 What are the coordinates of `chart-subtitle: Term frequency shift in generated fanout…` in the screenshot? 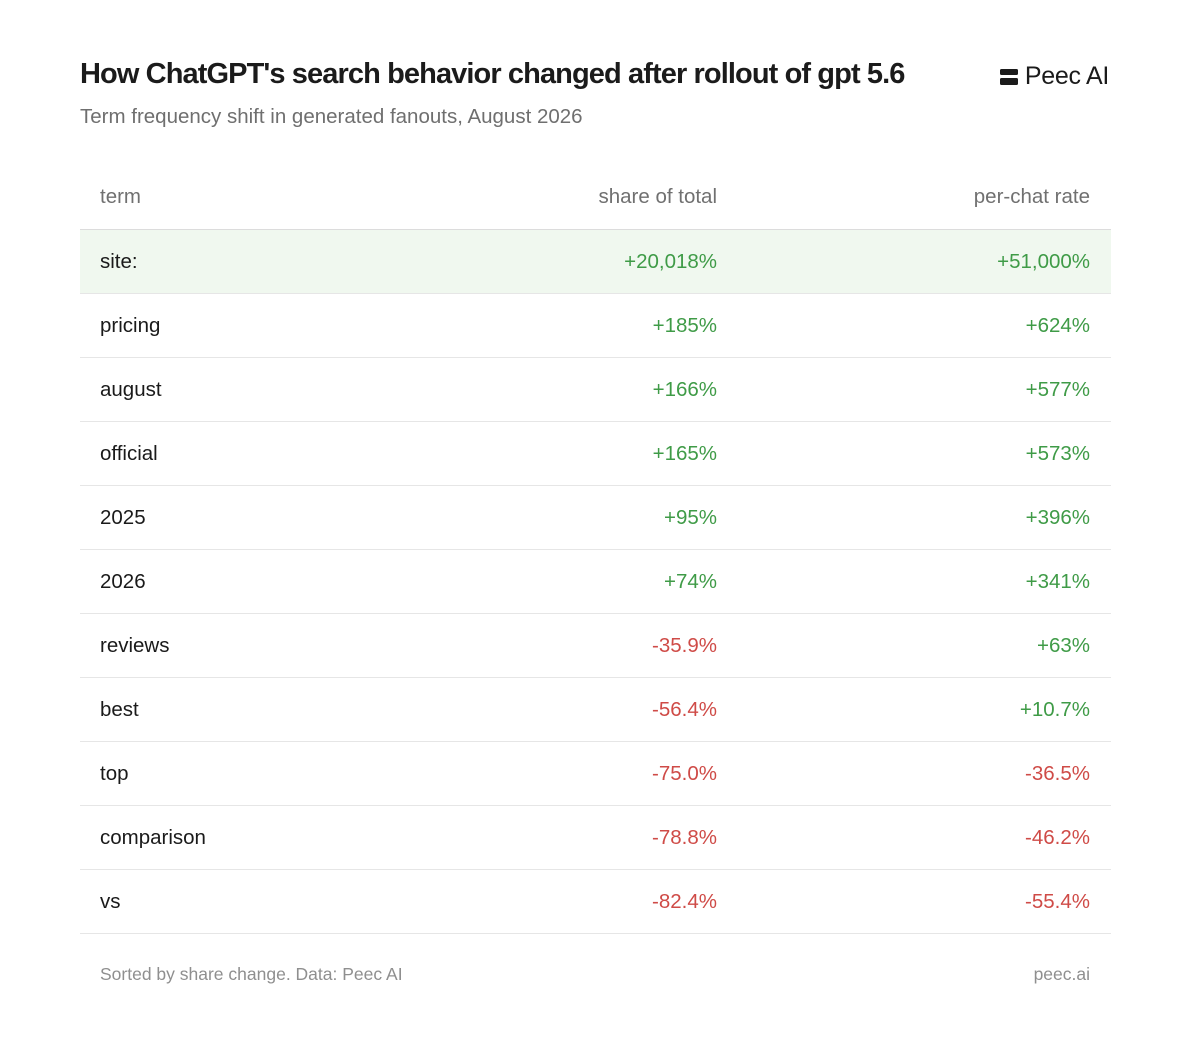 It's located at (331, 116).